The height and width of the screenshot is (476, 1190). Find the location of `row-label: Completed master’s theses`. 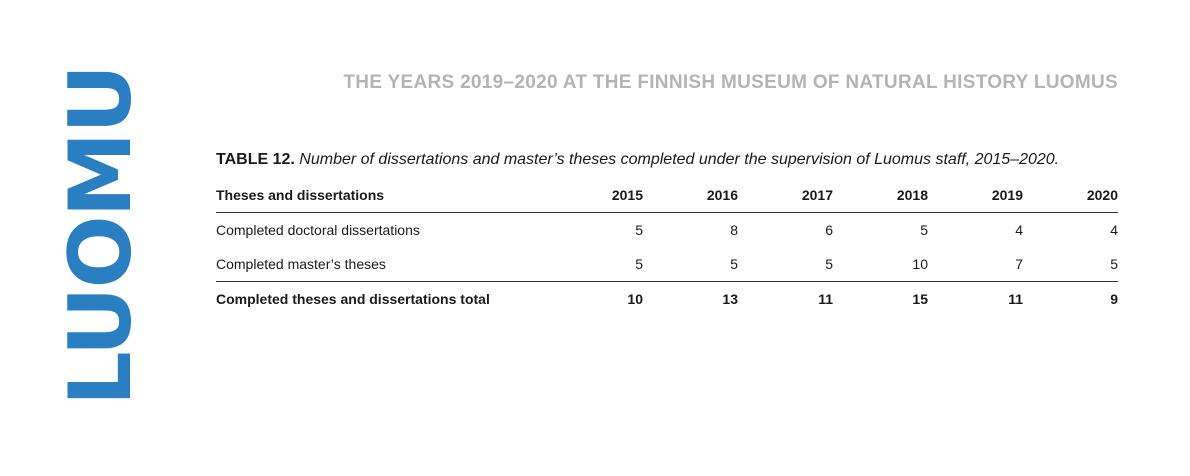

row-label: Completed master’s theses is located at coordinates (301, 264).